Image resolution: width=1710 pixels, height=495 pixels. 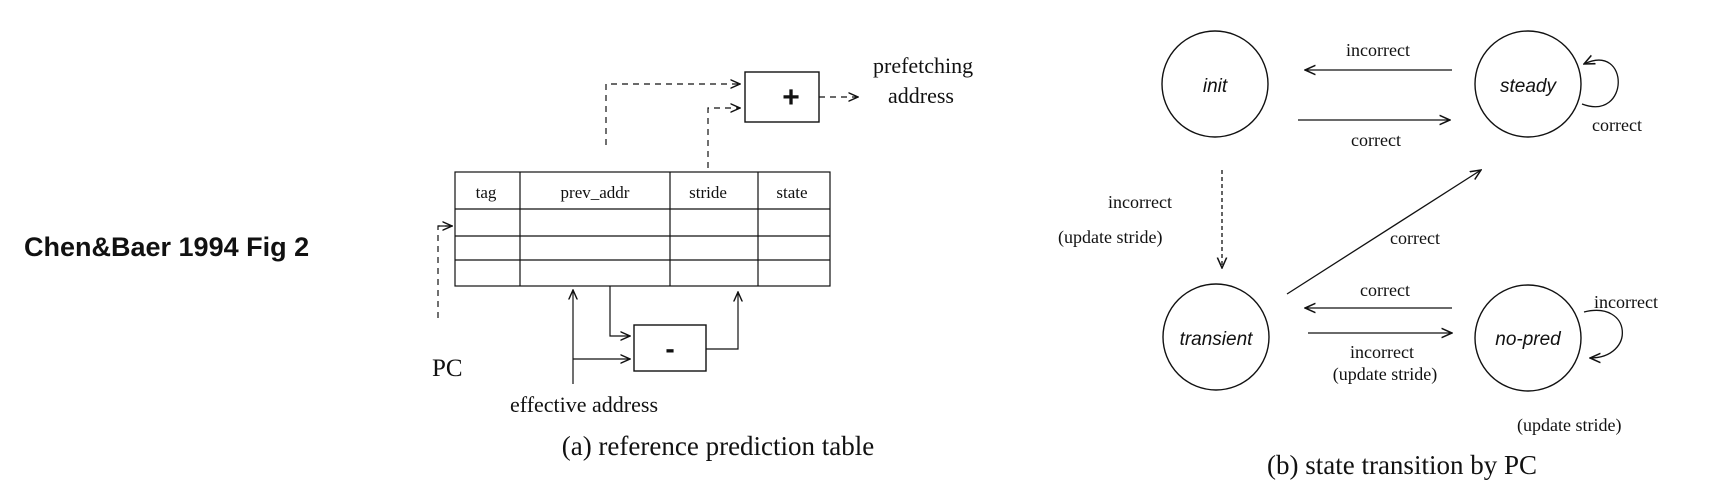 I want to click on state-label-steady: steady, so click(x=1528, y=86).